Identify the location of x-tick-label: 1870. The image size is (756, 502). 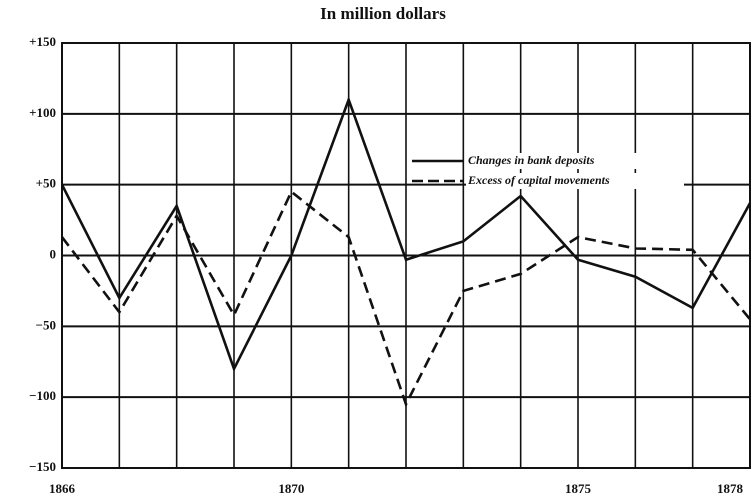
(291, 488).